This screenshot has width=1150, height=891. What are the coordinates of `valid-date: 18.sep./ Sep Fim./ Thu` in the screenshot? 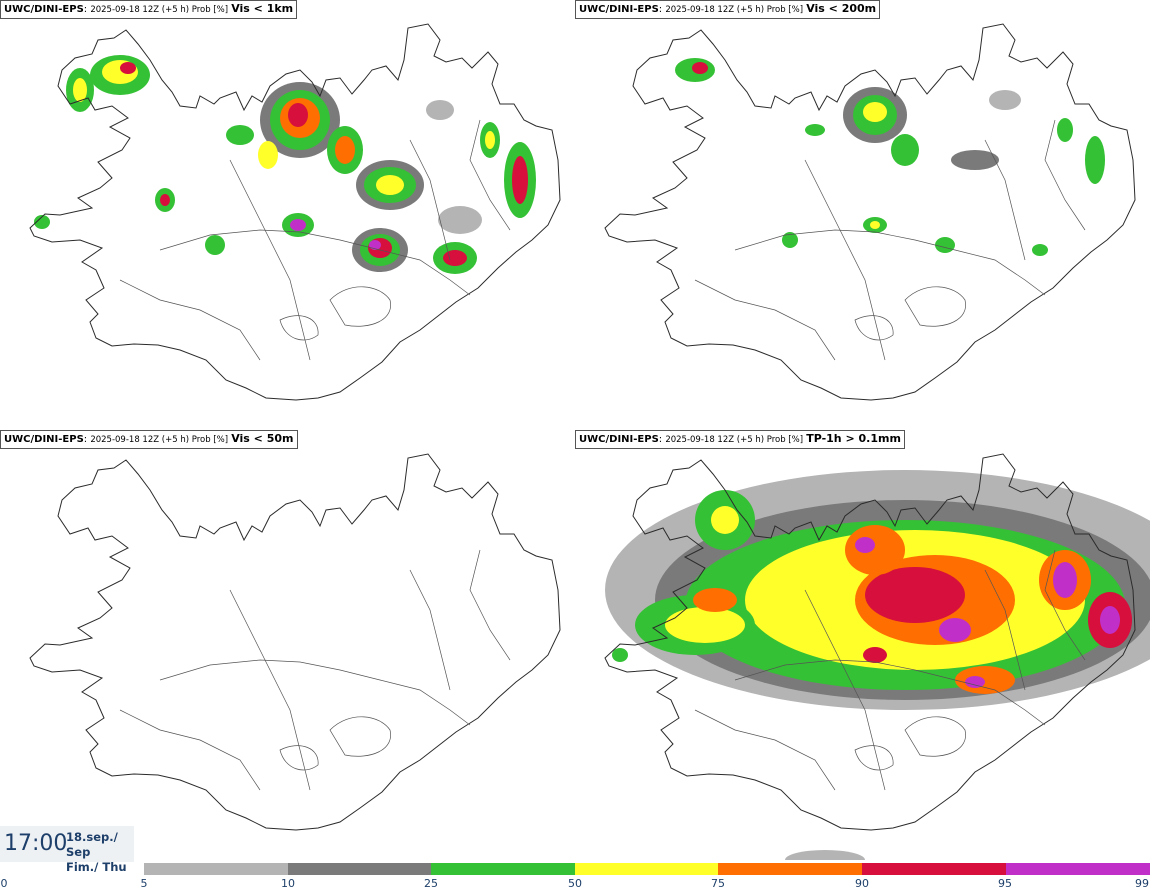 It's located at (100, 852).